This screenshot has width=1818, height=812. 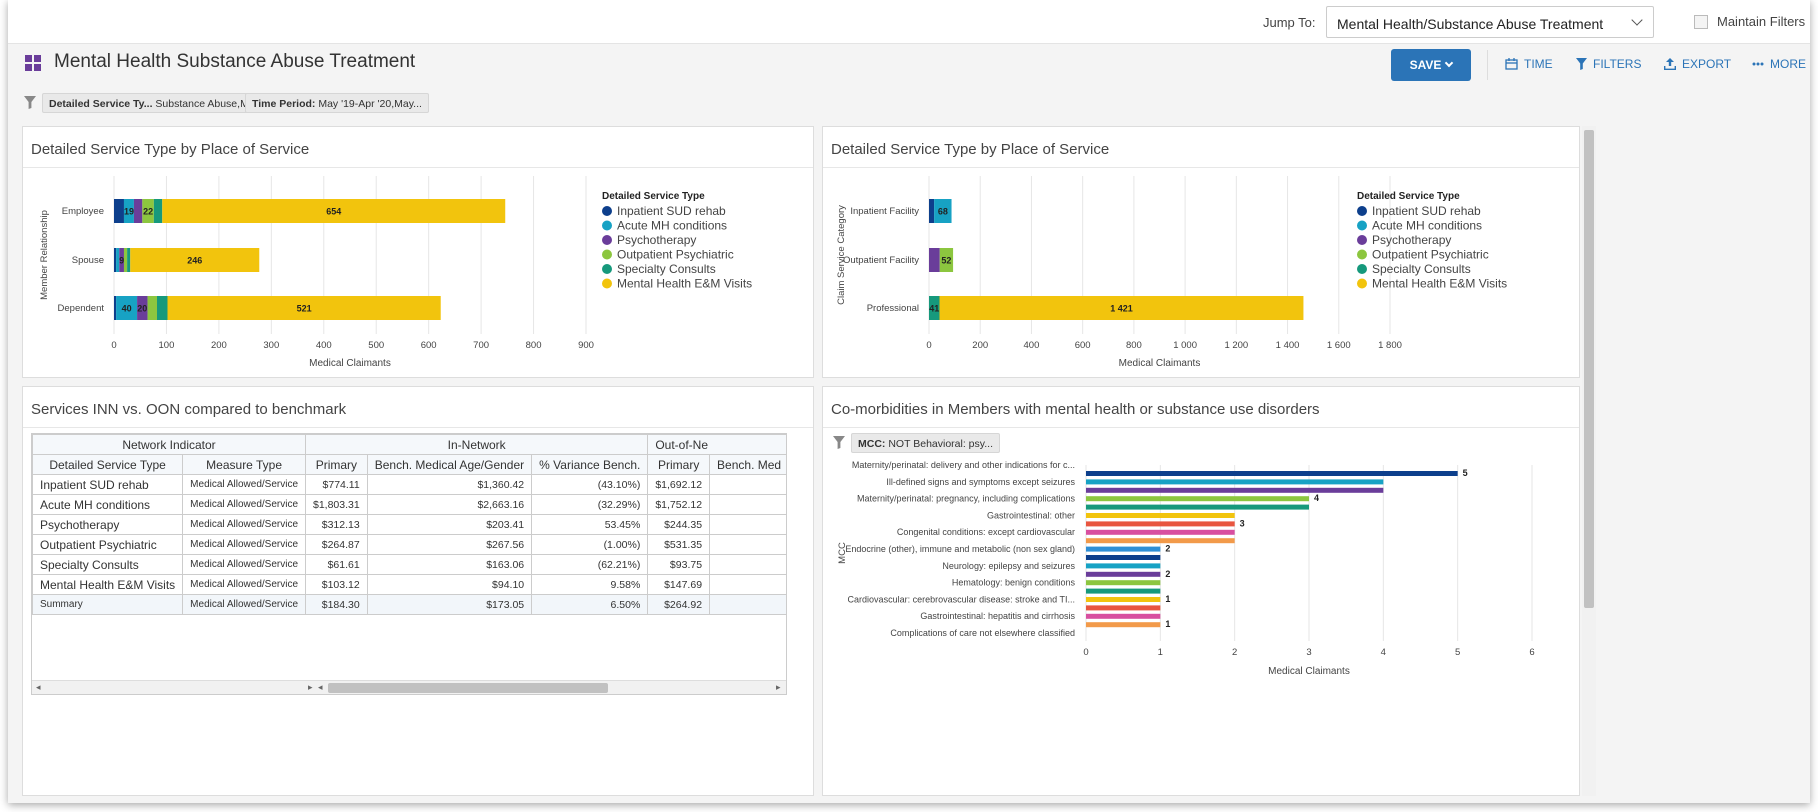 What do you see at coordinates (675, 255) in the screenshot?
I see `legend-item: Outpatient Psychiatric` at bounding box center [675, 255].